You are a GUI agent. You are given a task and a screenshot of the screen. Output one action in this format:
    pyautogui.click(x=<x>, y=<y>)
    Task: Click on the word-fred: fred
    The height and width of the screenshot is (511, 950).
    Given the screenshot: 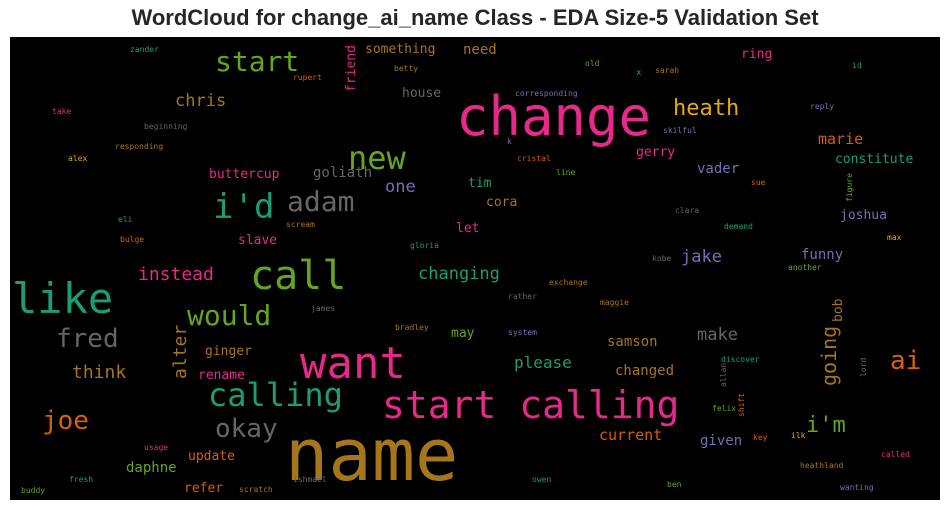 What is the action you would take?
    pyautogui.click(x=87, y=339)
    